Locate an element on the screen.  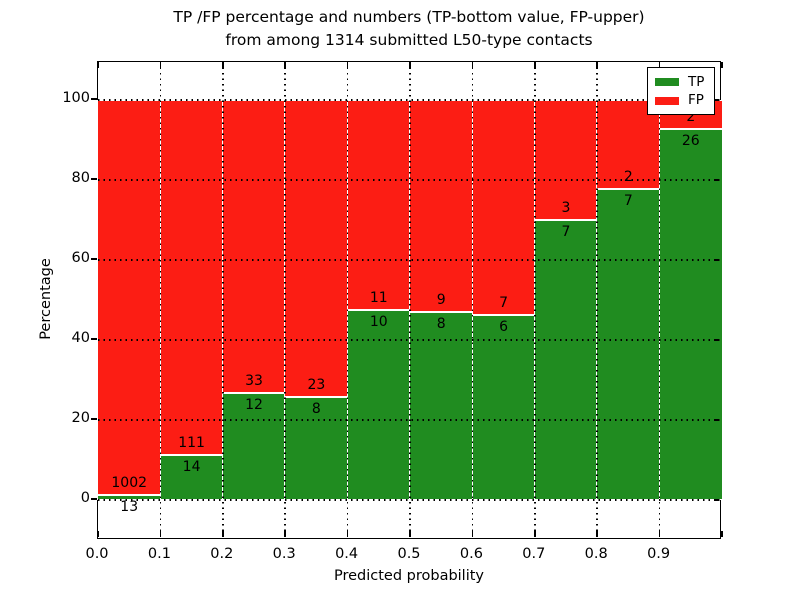
fp-count-label: 9 is located at coordinates (441, 299).